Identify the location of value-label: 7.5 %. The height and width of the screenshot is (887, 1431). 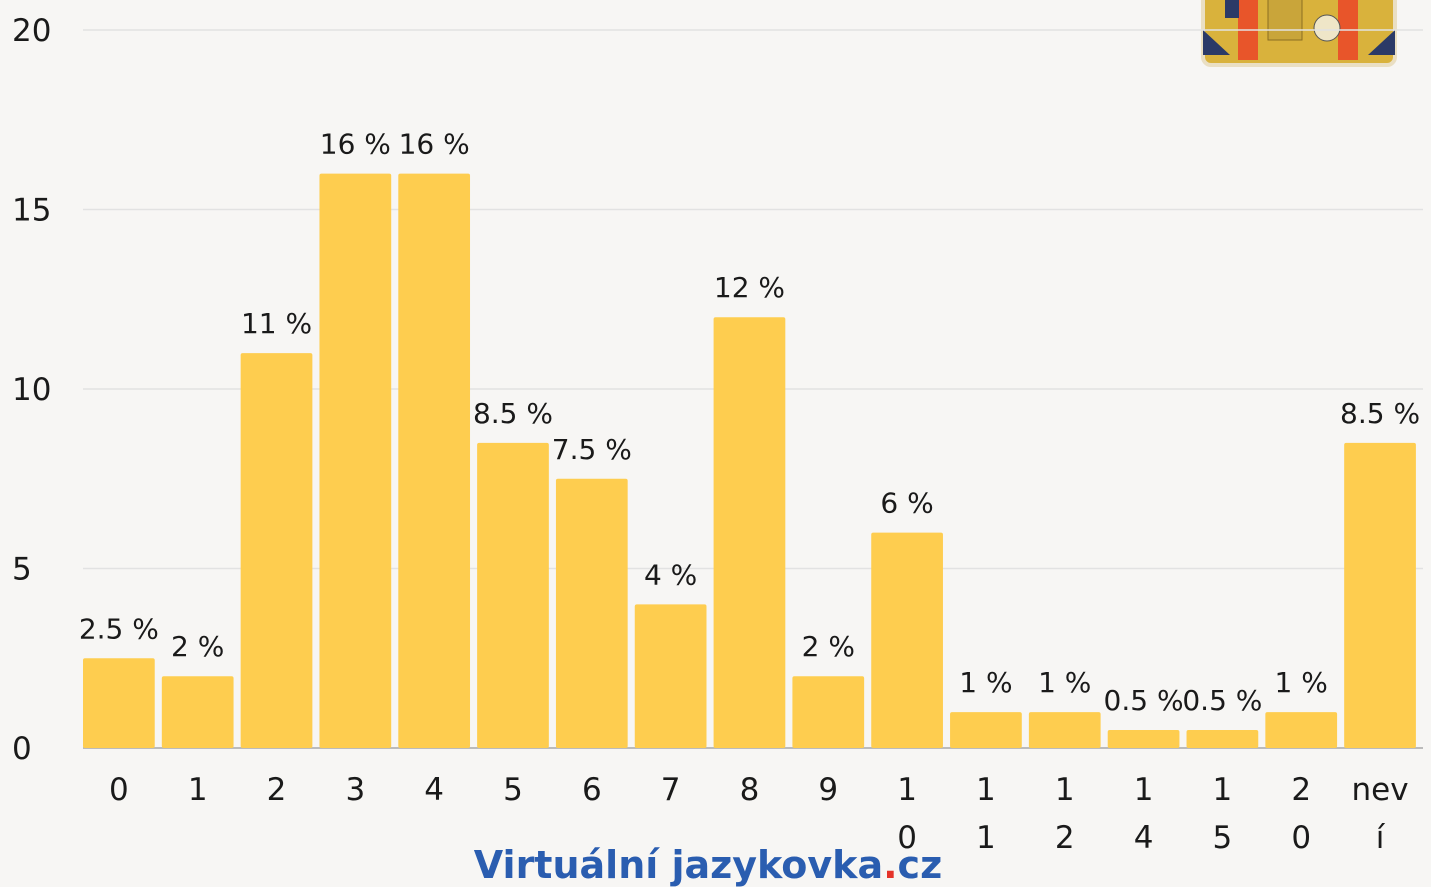
(592, 449).